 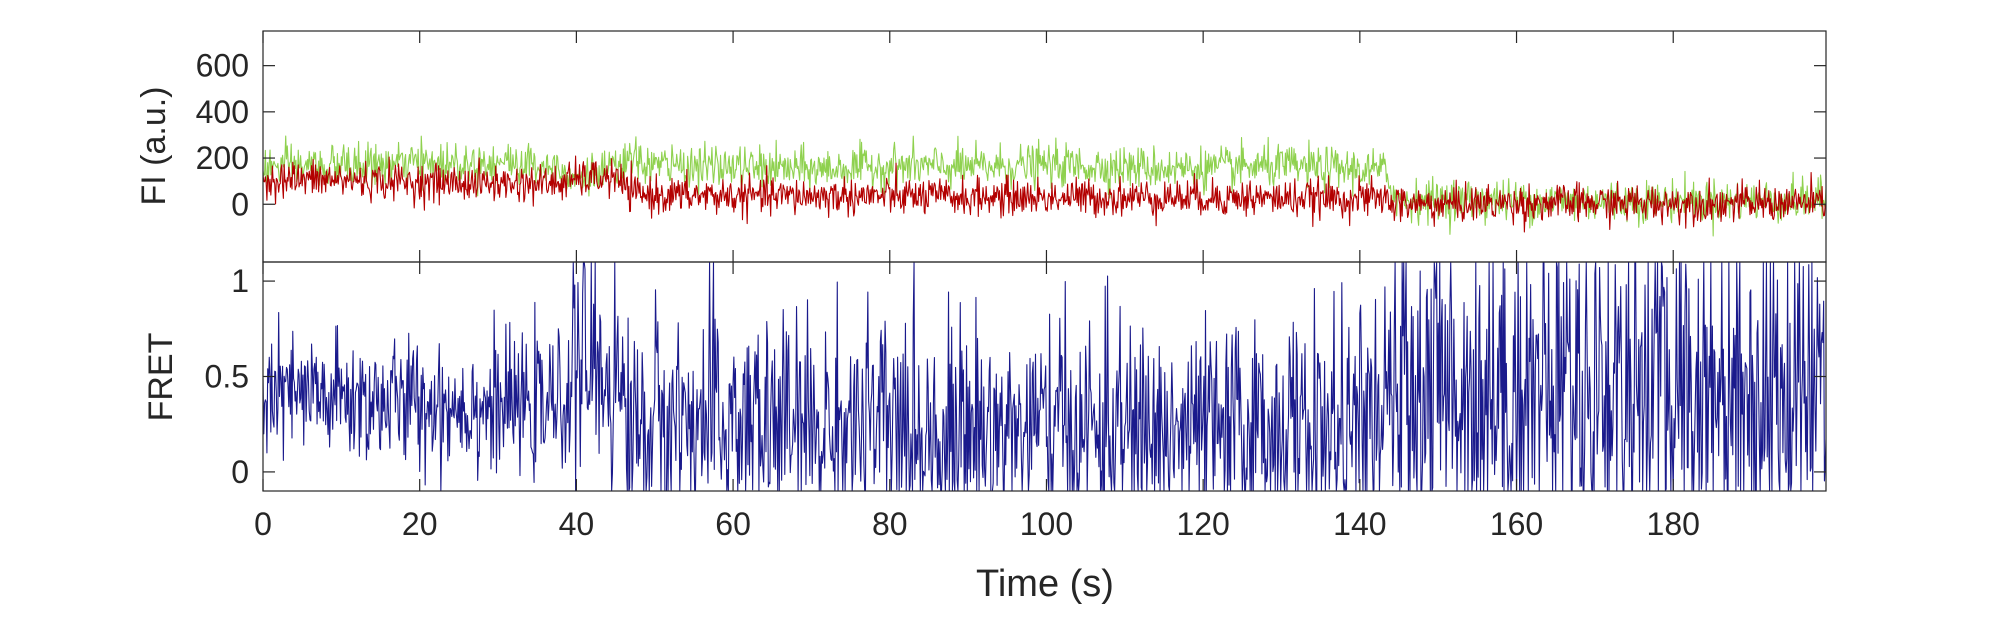 I want to click on x-tick-label: 100, so click(x=1046, y=524).